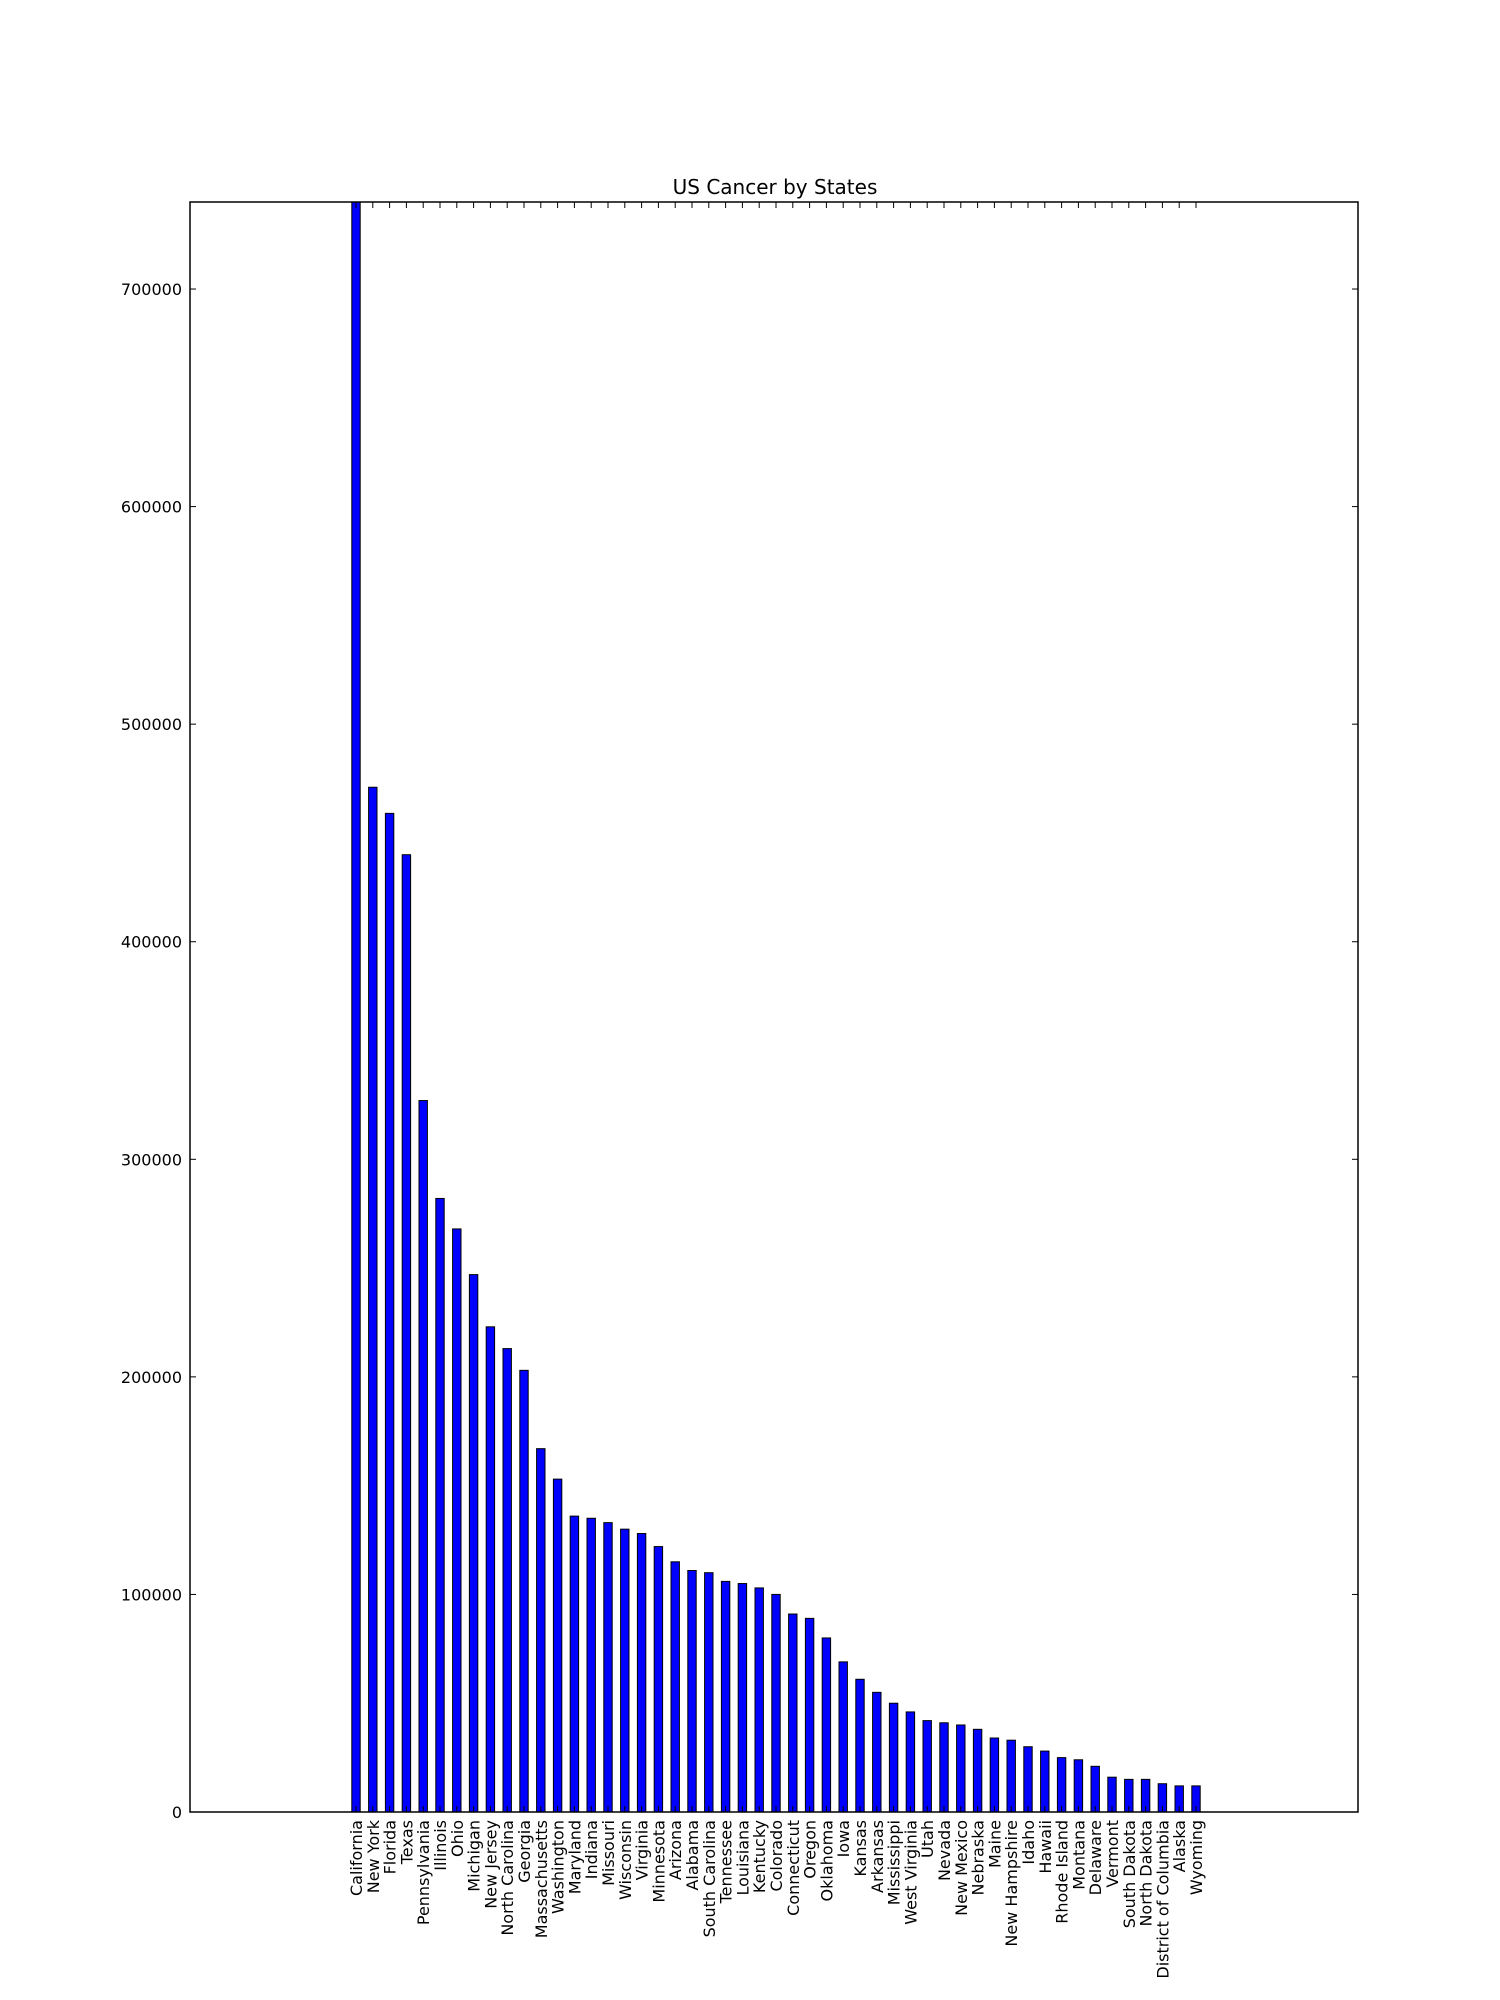 Image resolution: width=1500 pixels, height=2000 pixels. I want to click on x-tick-label: Virginia, so click(642, 1850).